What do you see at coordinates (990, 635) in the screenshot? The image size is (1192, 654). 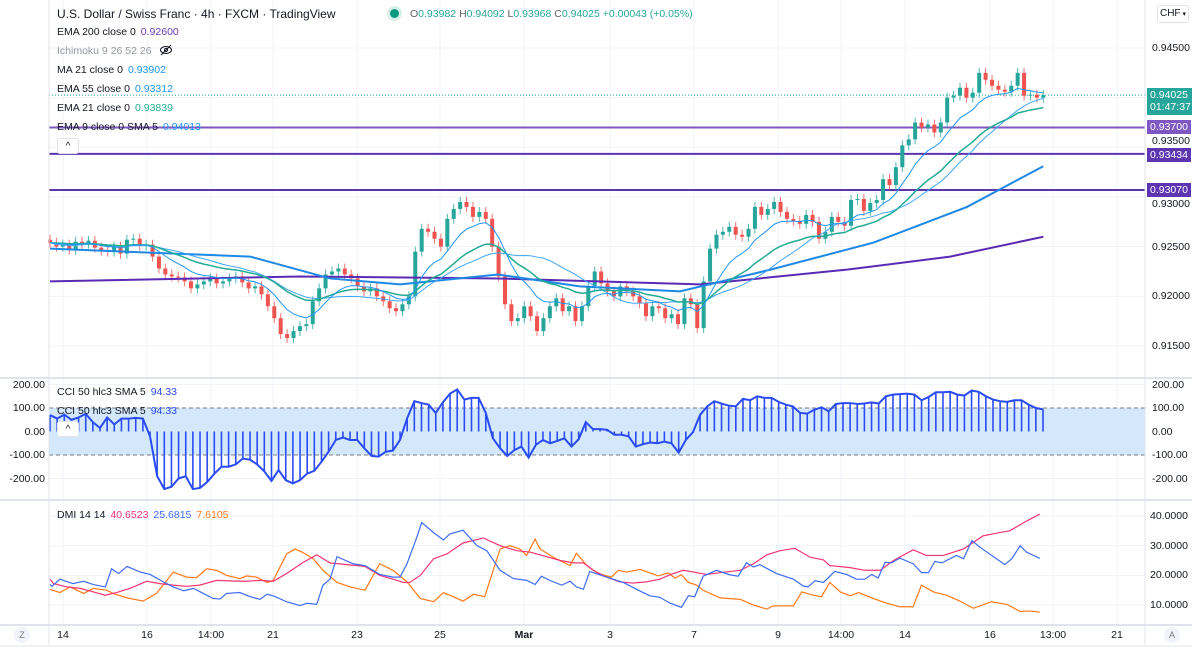 I see `time-tick-label: 16` at bounding box center [990, 635].